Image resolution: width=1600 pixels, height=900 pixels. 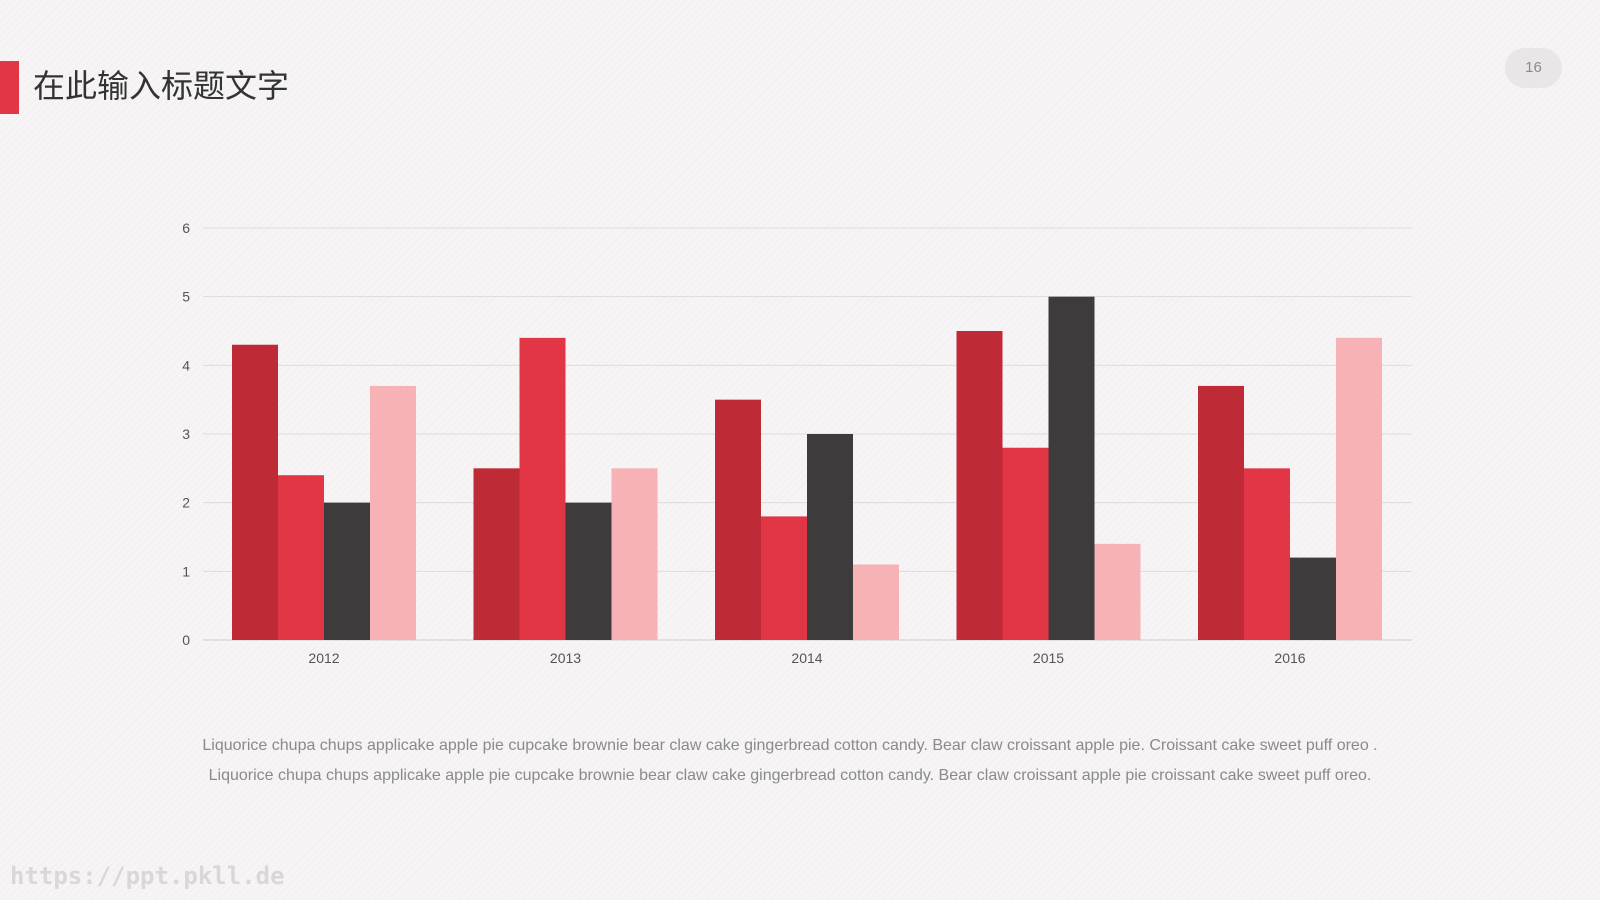 What do you see at coordinates (565, 658) in the screenshot?
I see `x-tick-label: 2013` at bounding box center [565, 658].